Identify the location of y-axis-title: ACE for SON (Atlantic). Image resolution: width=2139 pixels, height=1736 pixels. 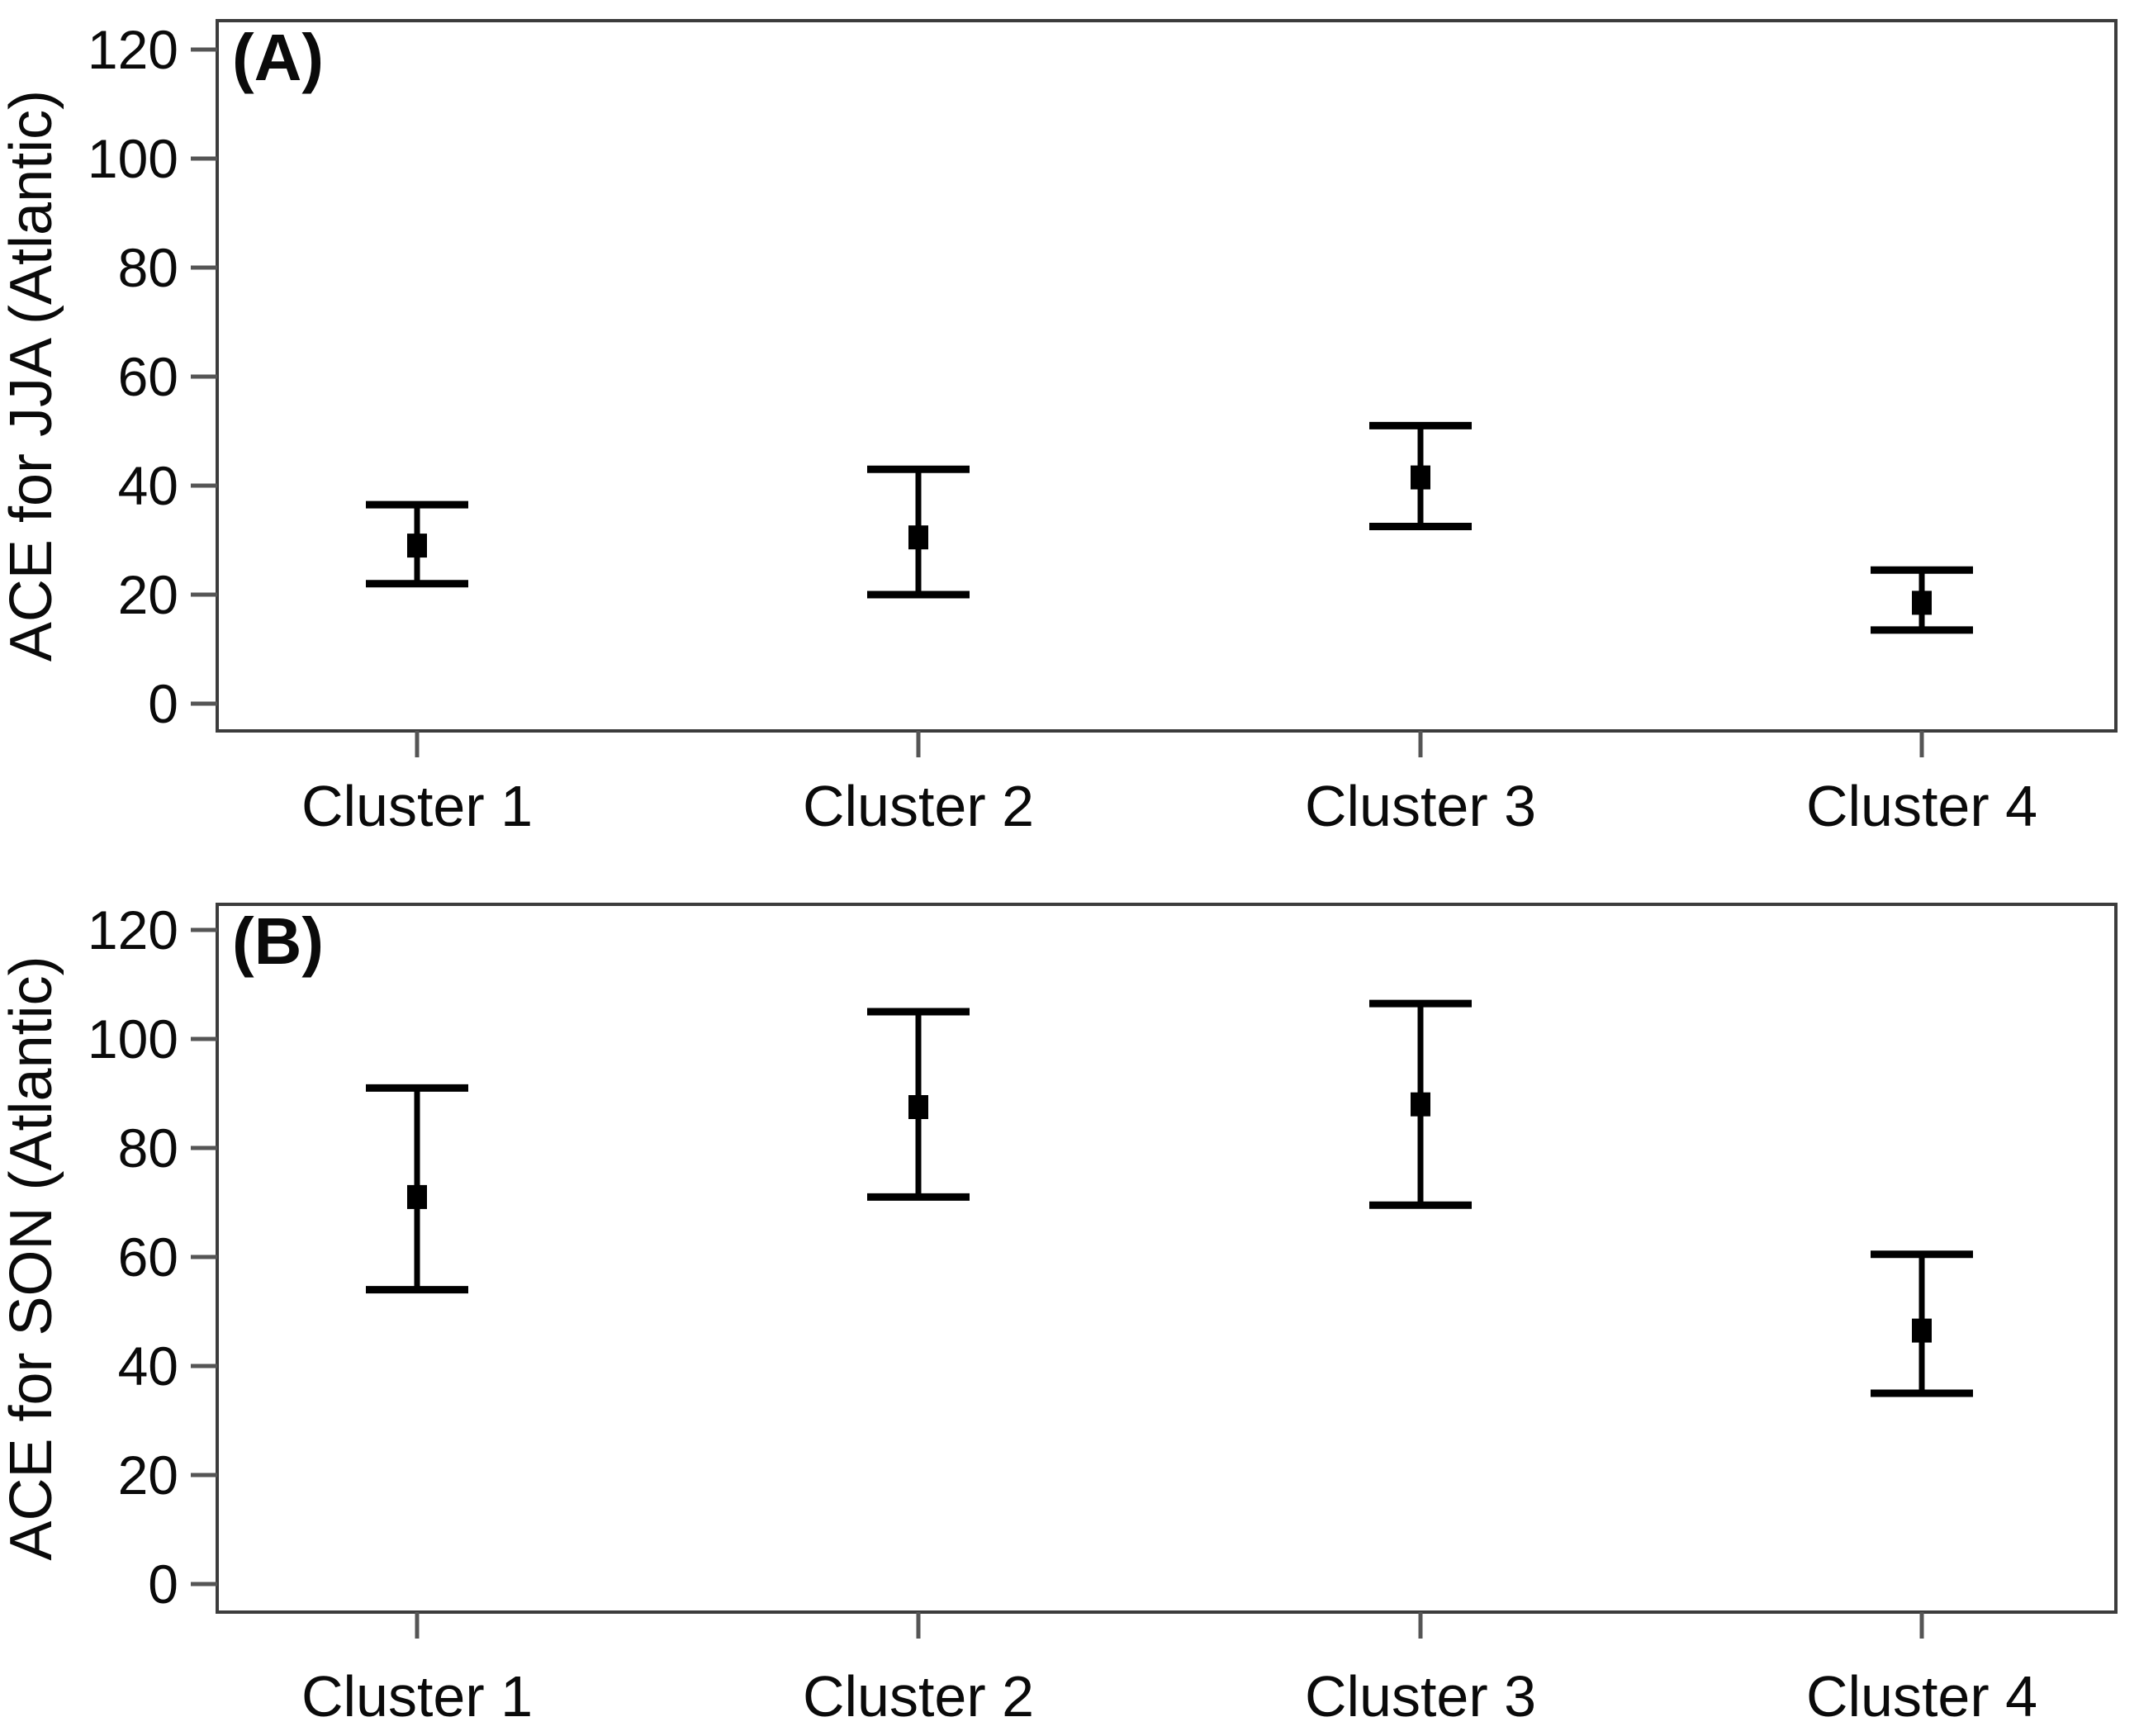
(32, 1258).